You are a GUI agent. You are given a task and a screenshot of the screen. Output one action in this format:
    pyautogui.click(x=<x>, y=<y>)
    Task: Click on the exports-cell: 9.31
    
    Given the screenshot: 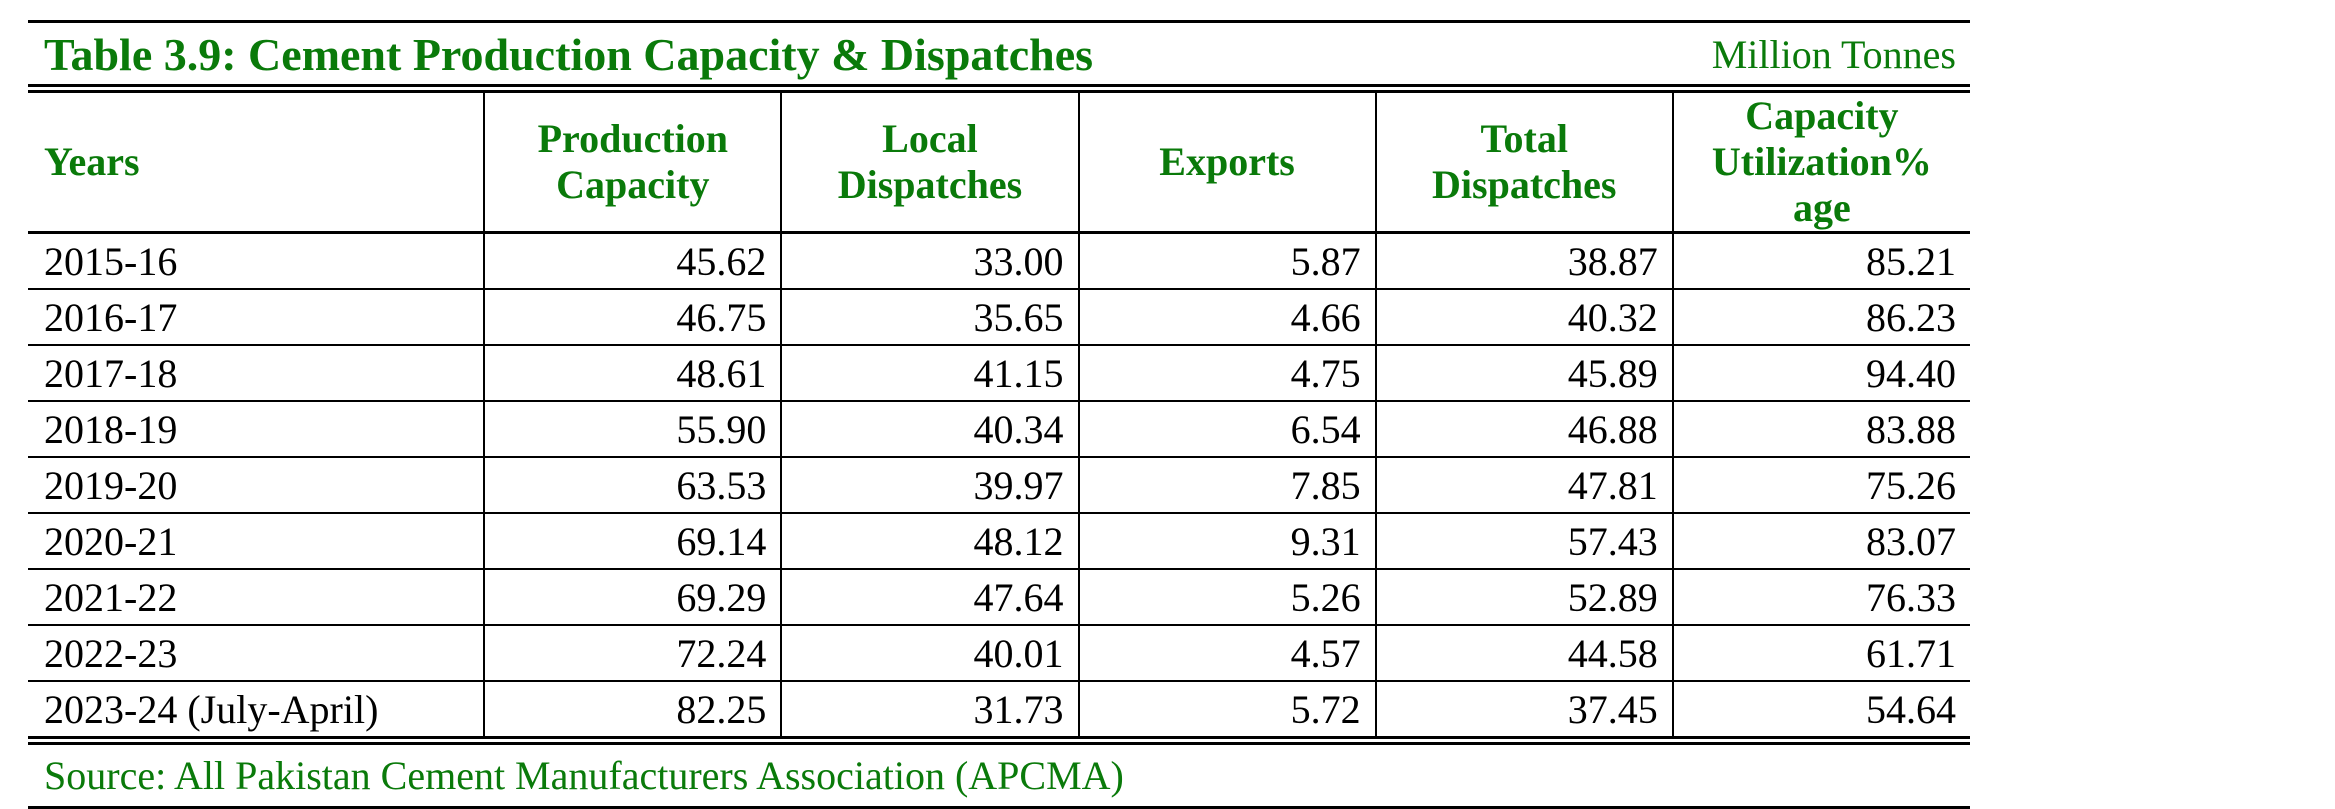 What is the action you would take?
    pyautogui.click(x=1227, y=541)
    